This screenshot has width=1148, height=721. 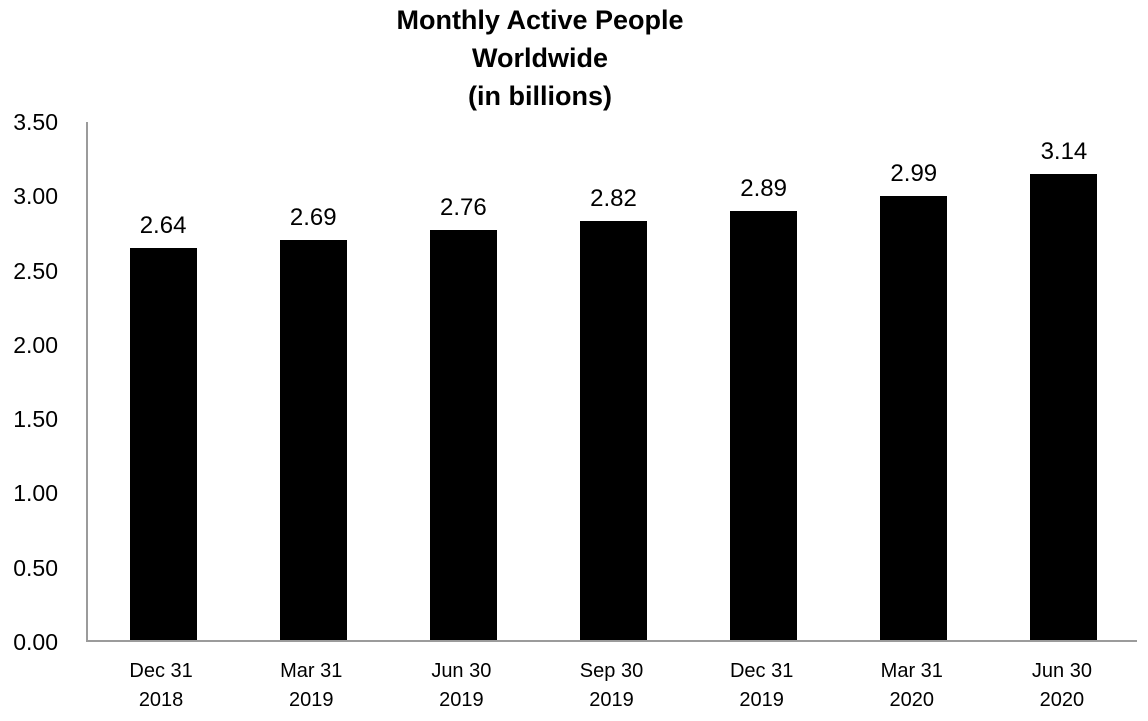 I want to click on y-tick-label: 2.00, so click(x=35, y=344).